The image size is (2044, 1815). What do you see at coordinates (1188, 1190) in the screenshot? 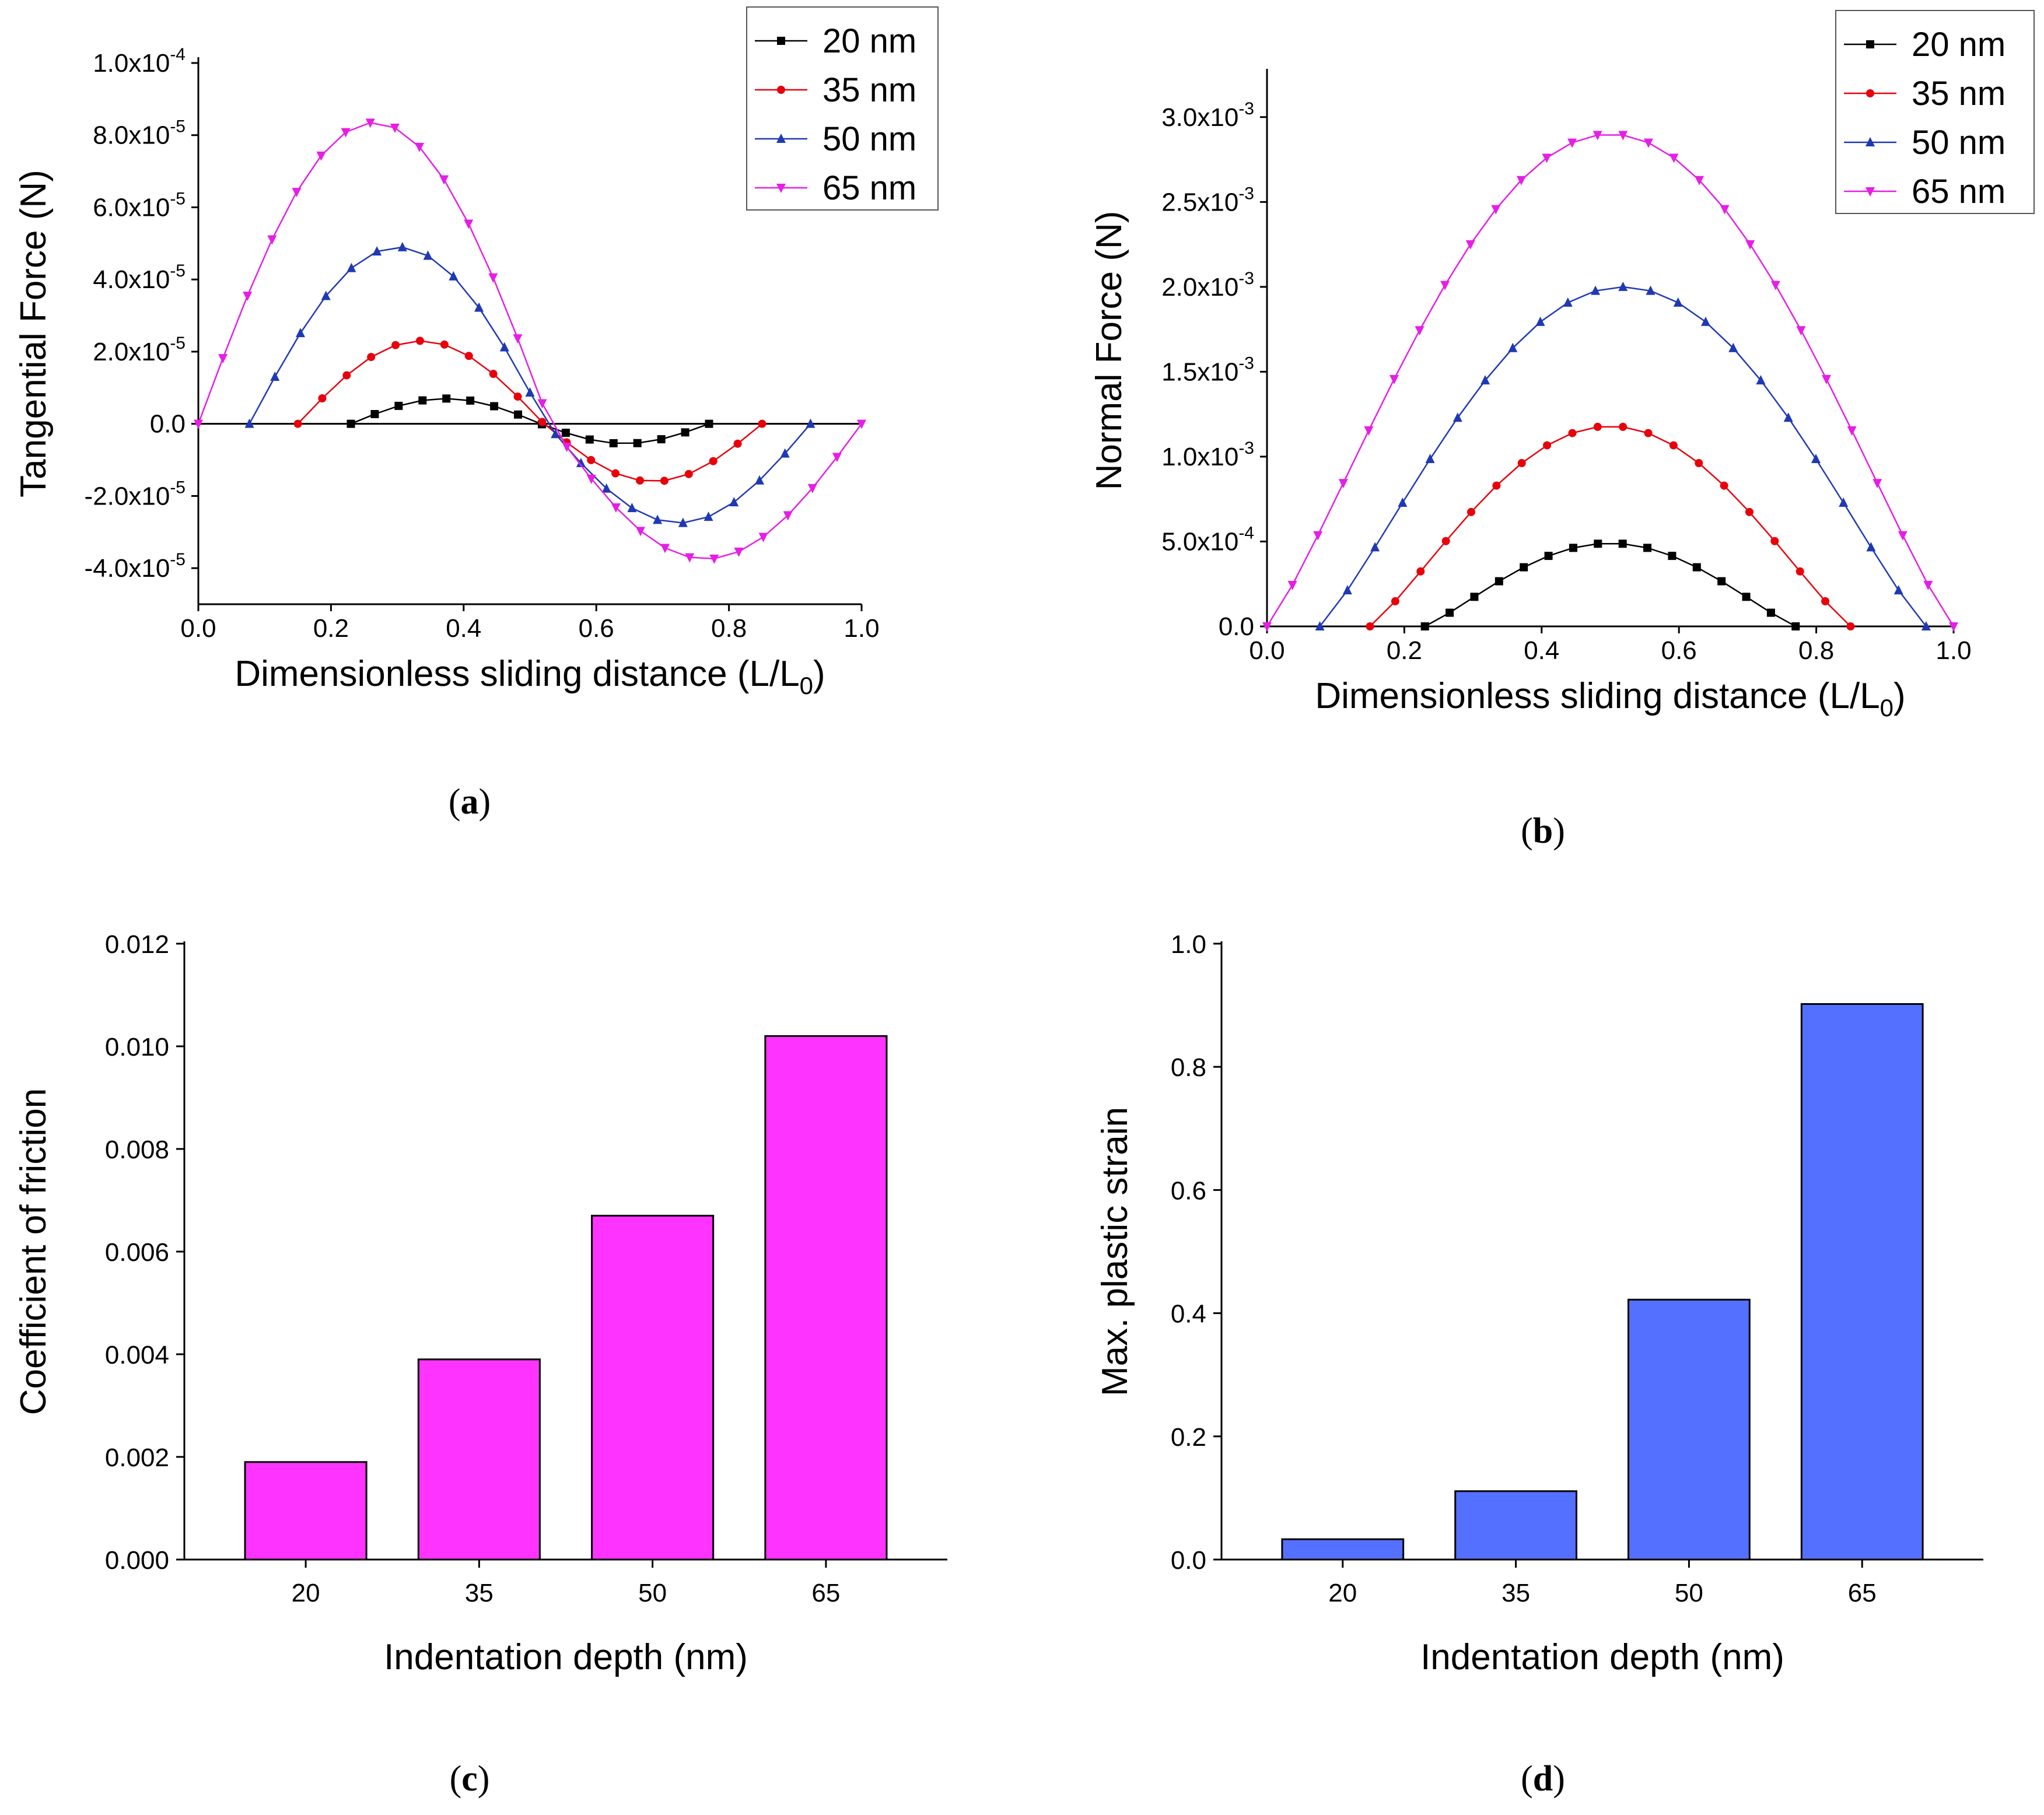
I see `y-tick-label: 0.6` at bounding box center [1188, 1190].